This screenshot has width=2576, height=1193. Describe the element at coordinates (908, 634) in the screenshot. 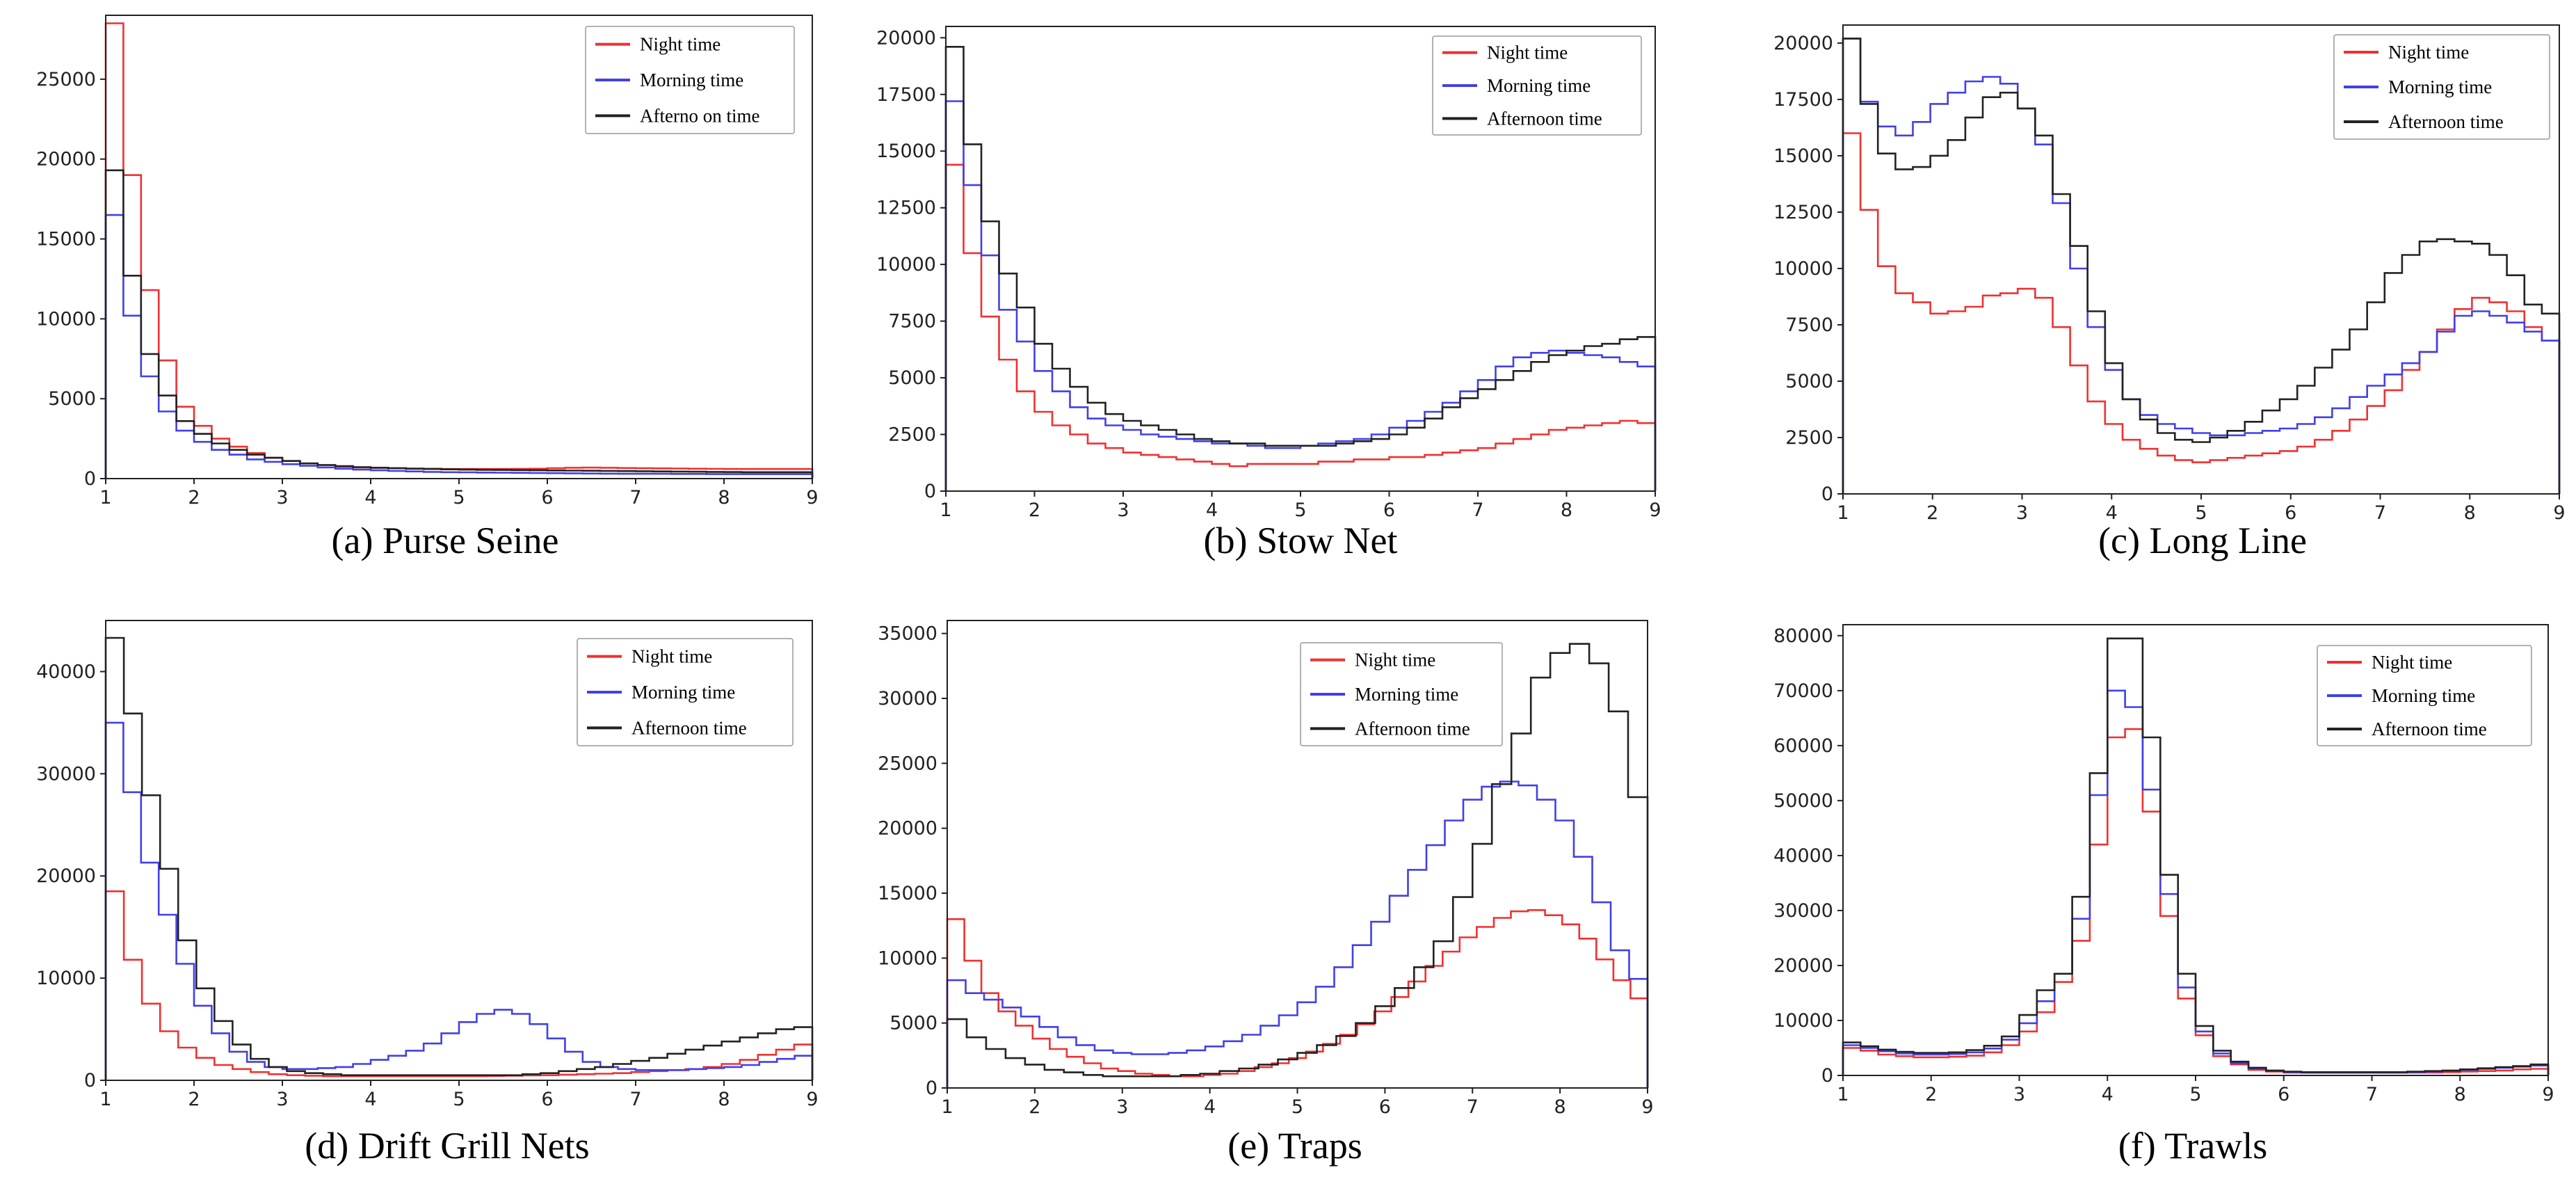

I see `y-tick-label: 35000` at that location.